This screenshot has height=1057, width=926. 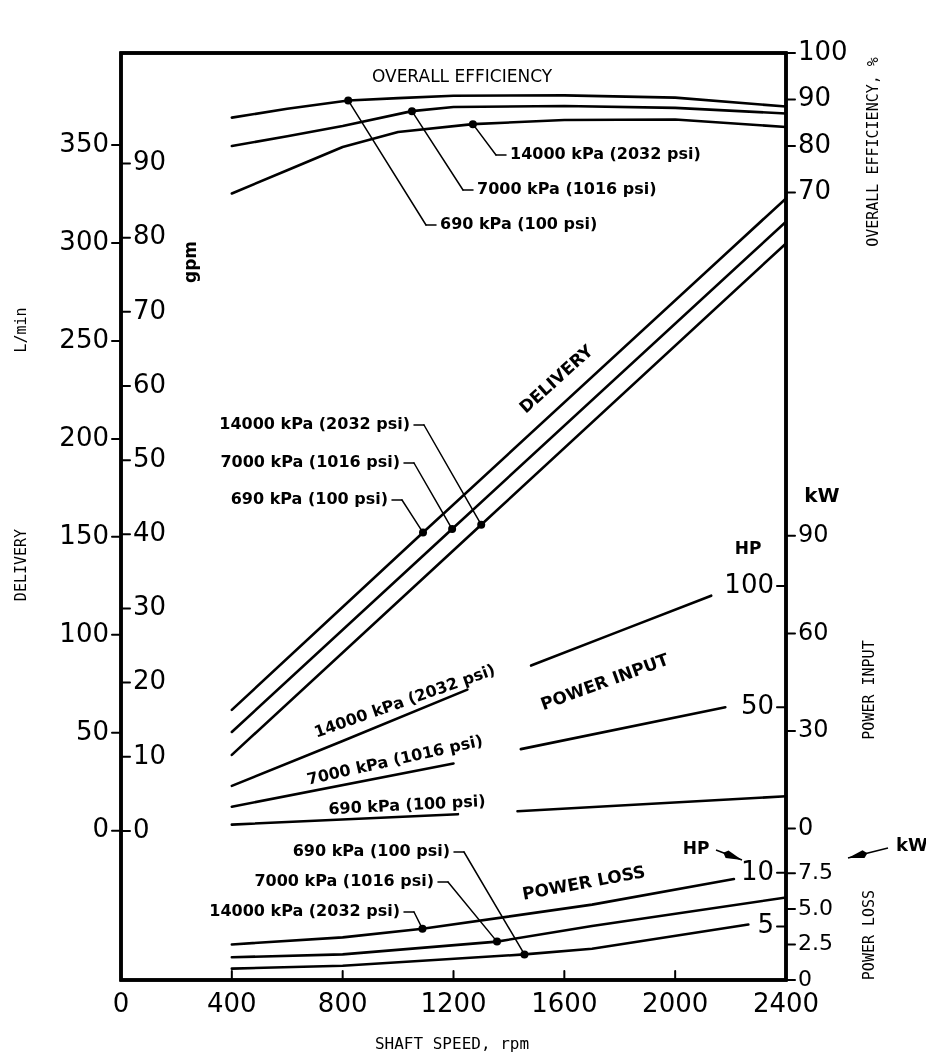 I want to click on y-tick-label: 250, so click(x=84, y=338).